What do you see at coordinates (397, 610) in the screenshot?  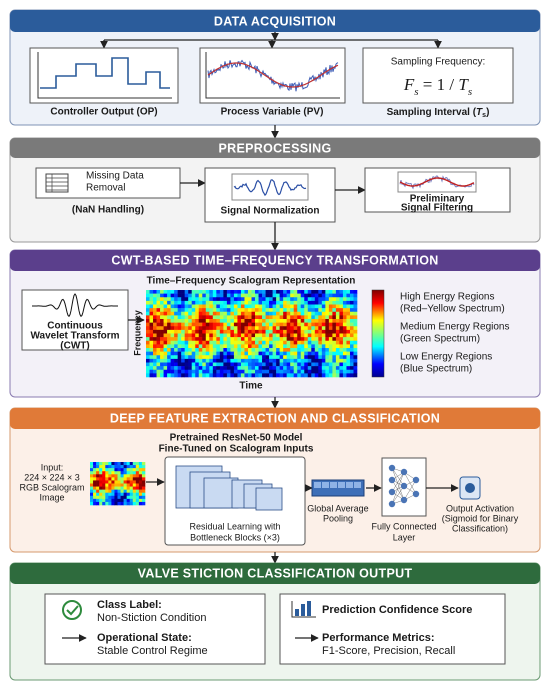 I see `confidence-label: Prediction Confidence Score` at bounding box center [397, 610].